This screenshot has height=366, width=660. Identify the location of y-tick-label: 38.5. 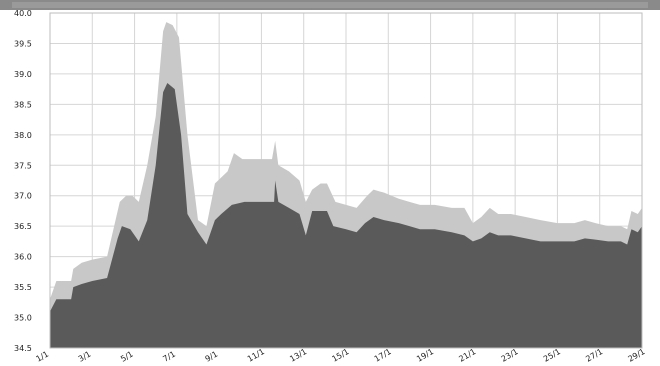
(23, 104).